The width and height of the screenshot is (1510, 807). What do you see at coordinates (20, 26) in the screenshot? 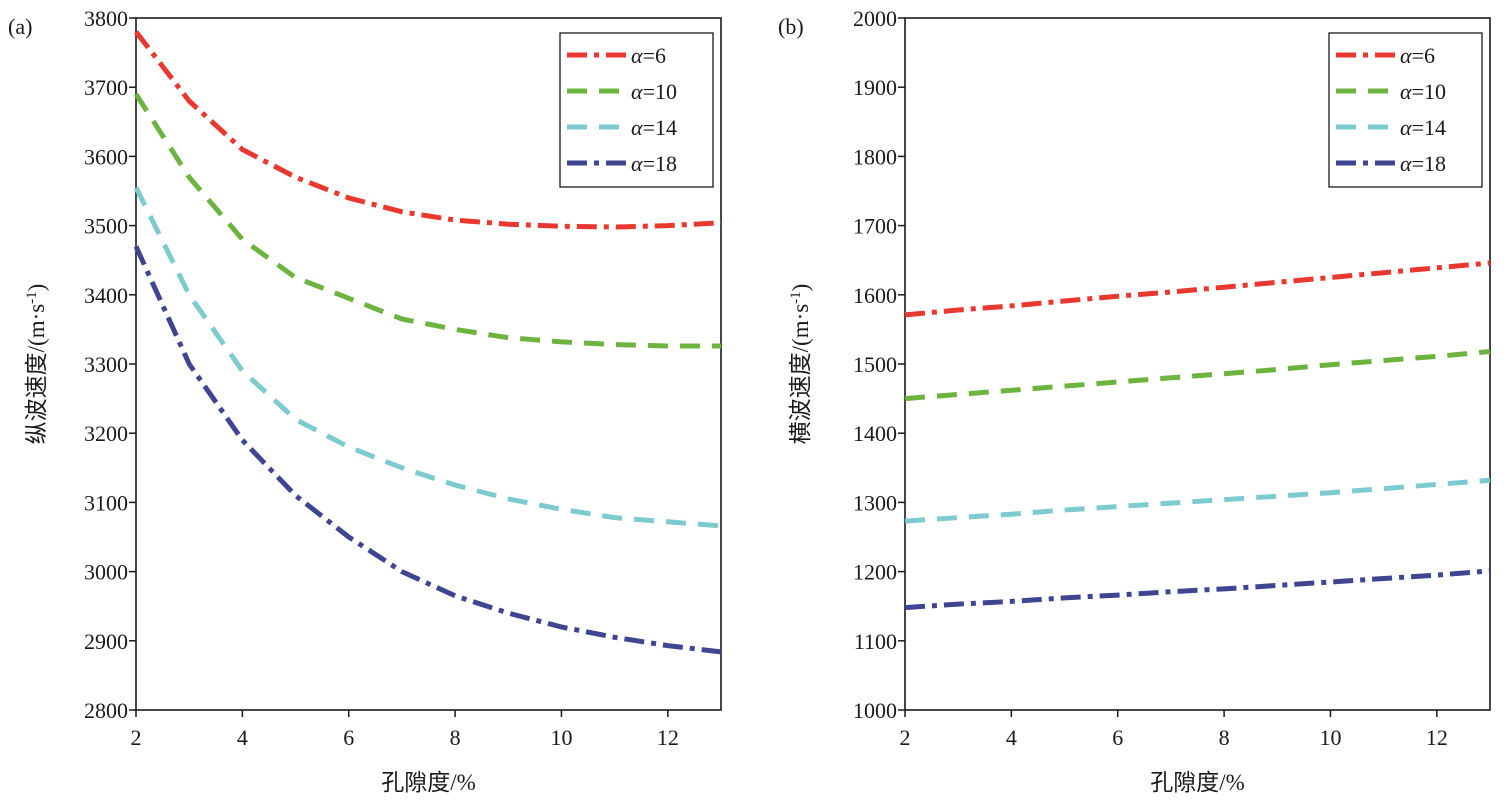
I see `panel-label: (a)` at bounding box center [20, 26].